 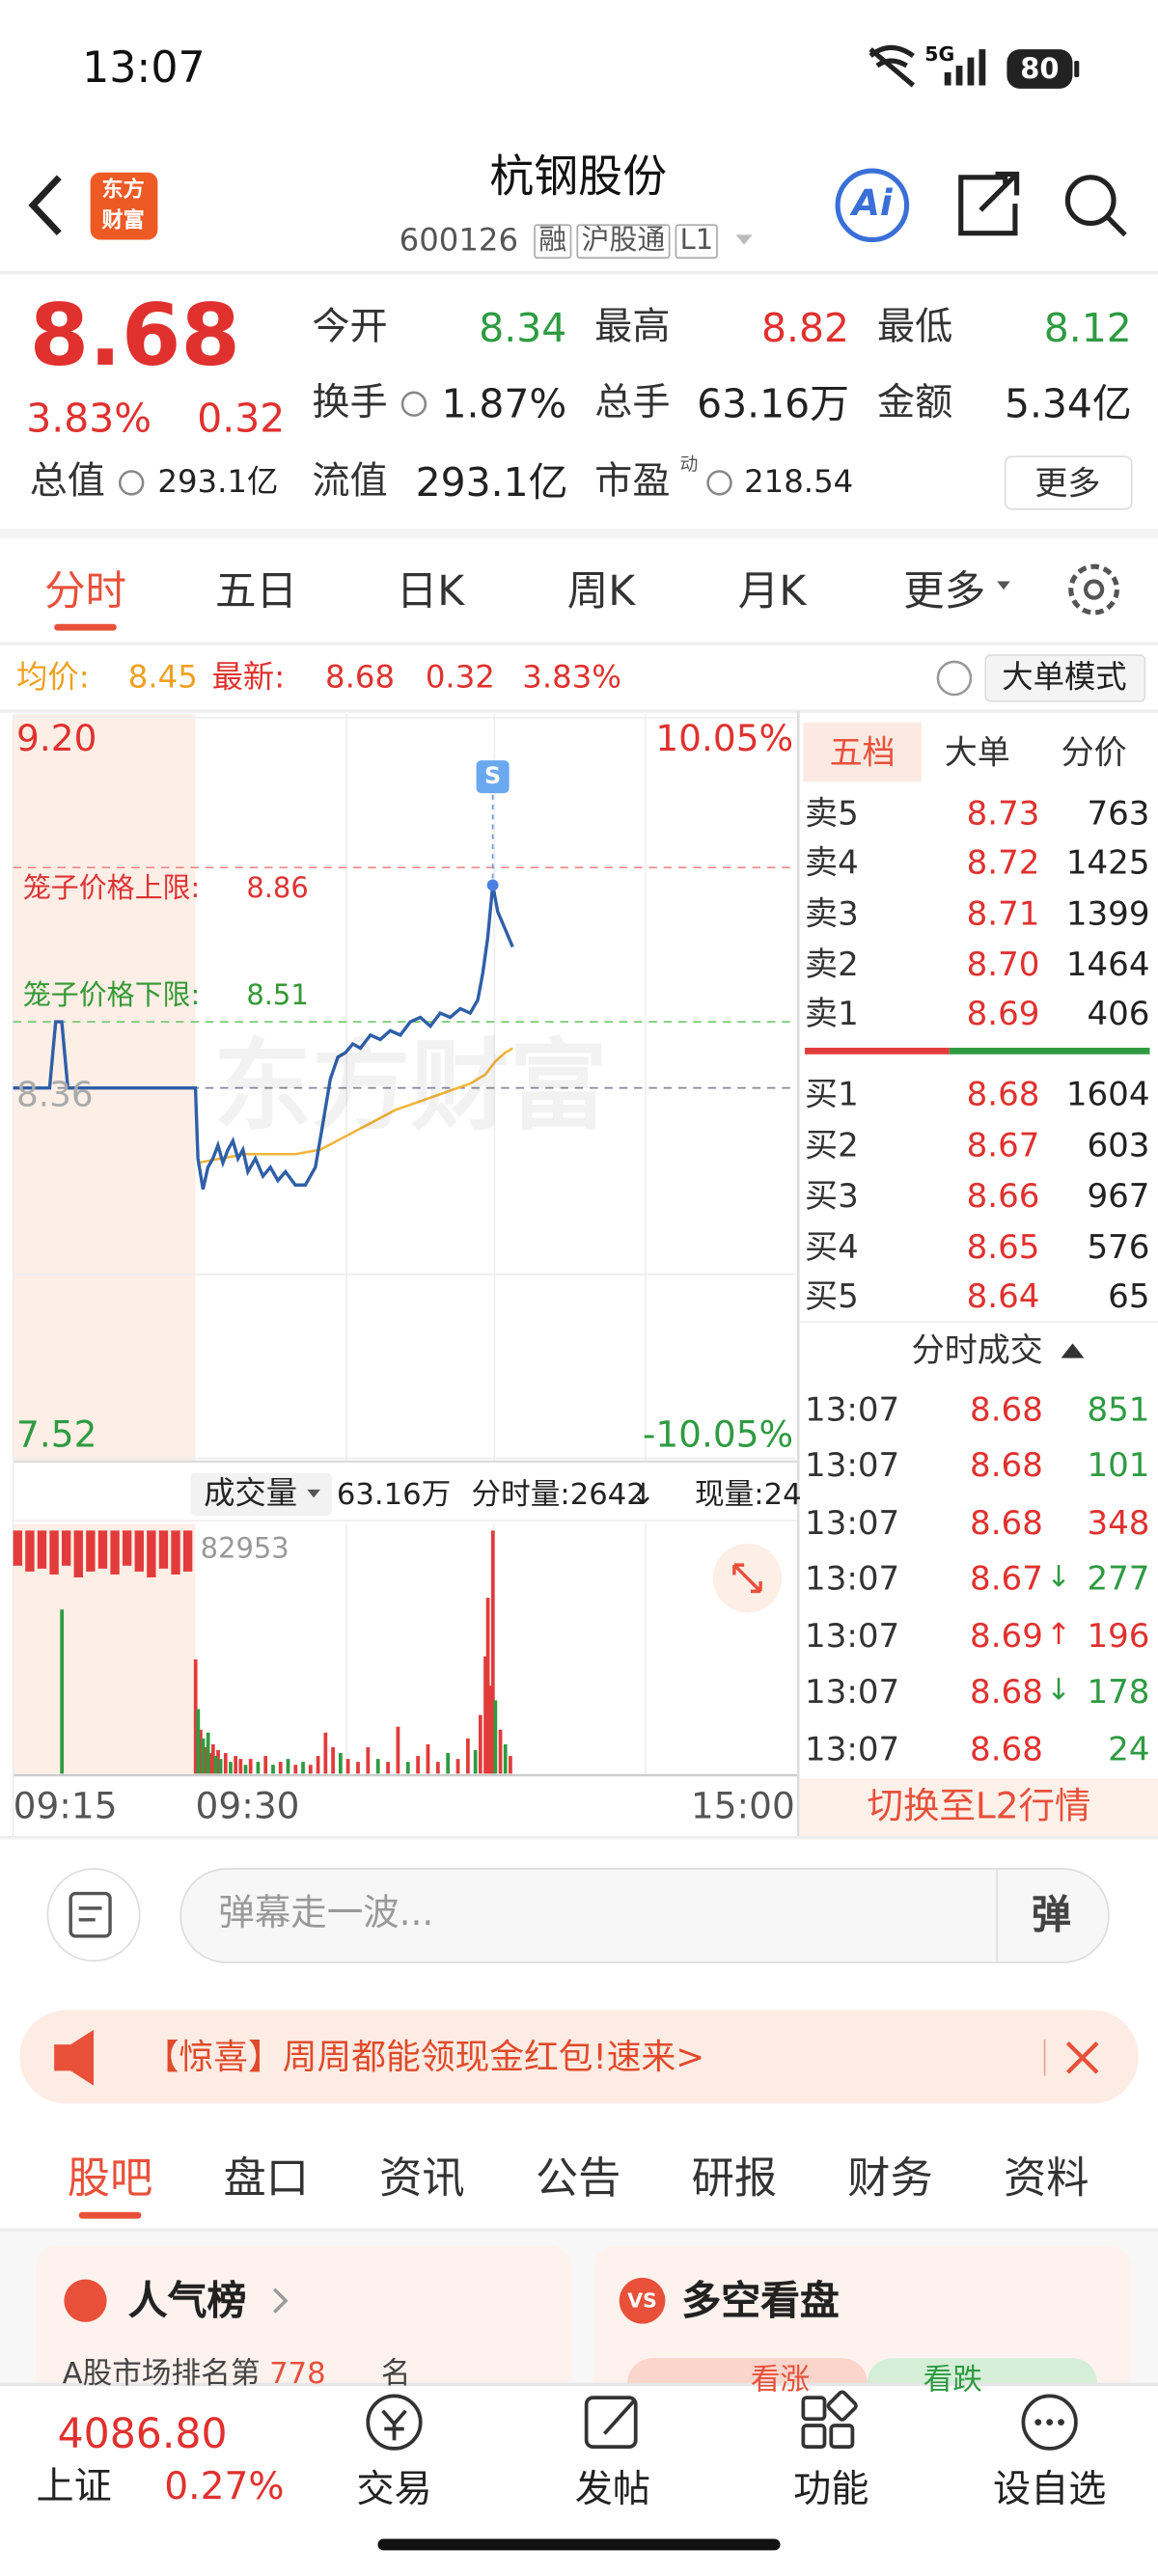 What do you see at coordinates (780, 2380) in the screenshot?
I see `card-pill: 看涨` at bounding box center [780, 2380].